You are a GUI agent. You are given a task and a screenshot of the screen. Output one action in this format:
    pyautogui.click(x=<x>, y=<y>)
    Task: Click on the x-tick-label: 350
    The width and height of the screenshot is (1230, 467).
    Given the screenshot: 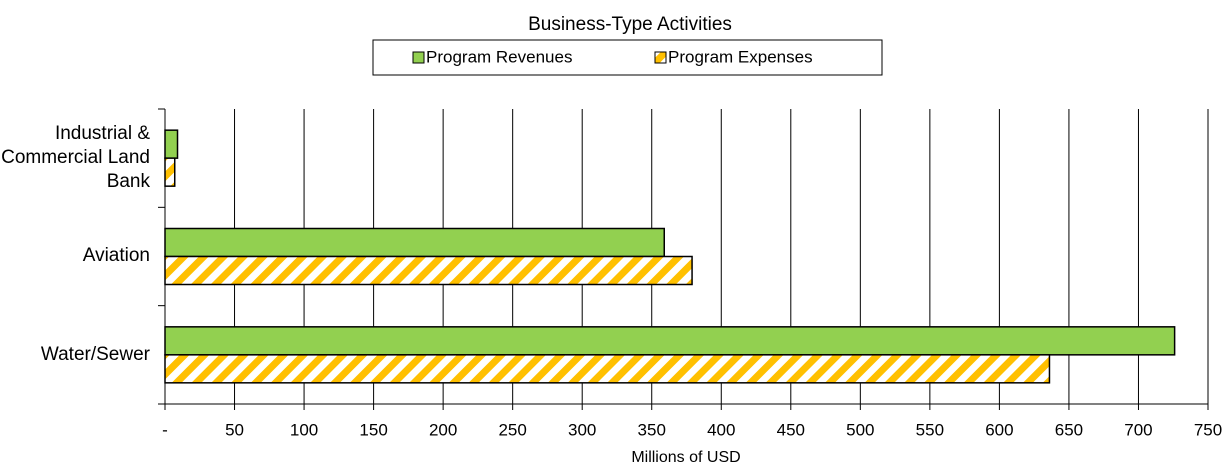 What is the action you would take?
    pyautogui.click(x=652, y=429)
    